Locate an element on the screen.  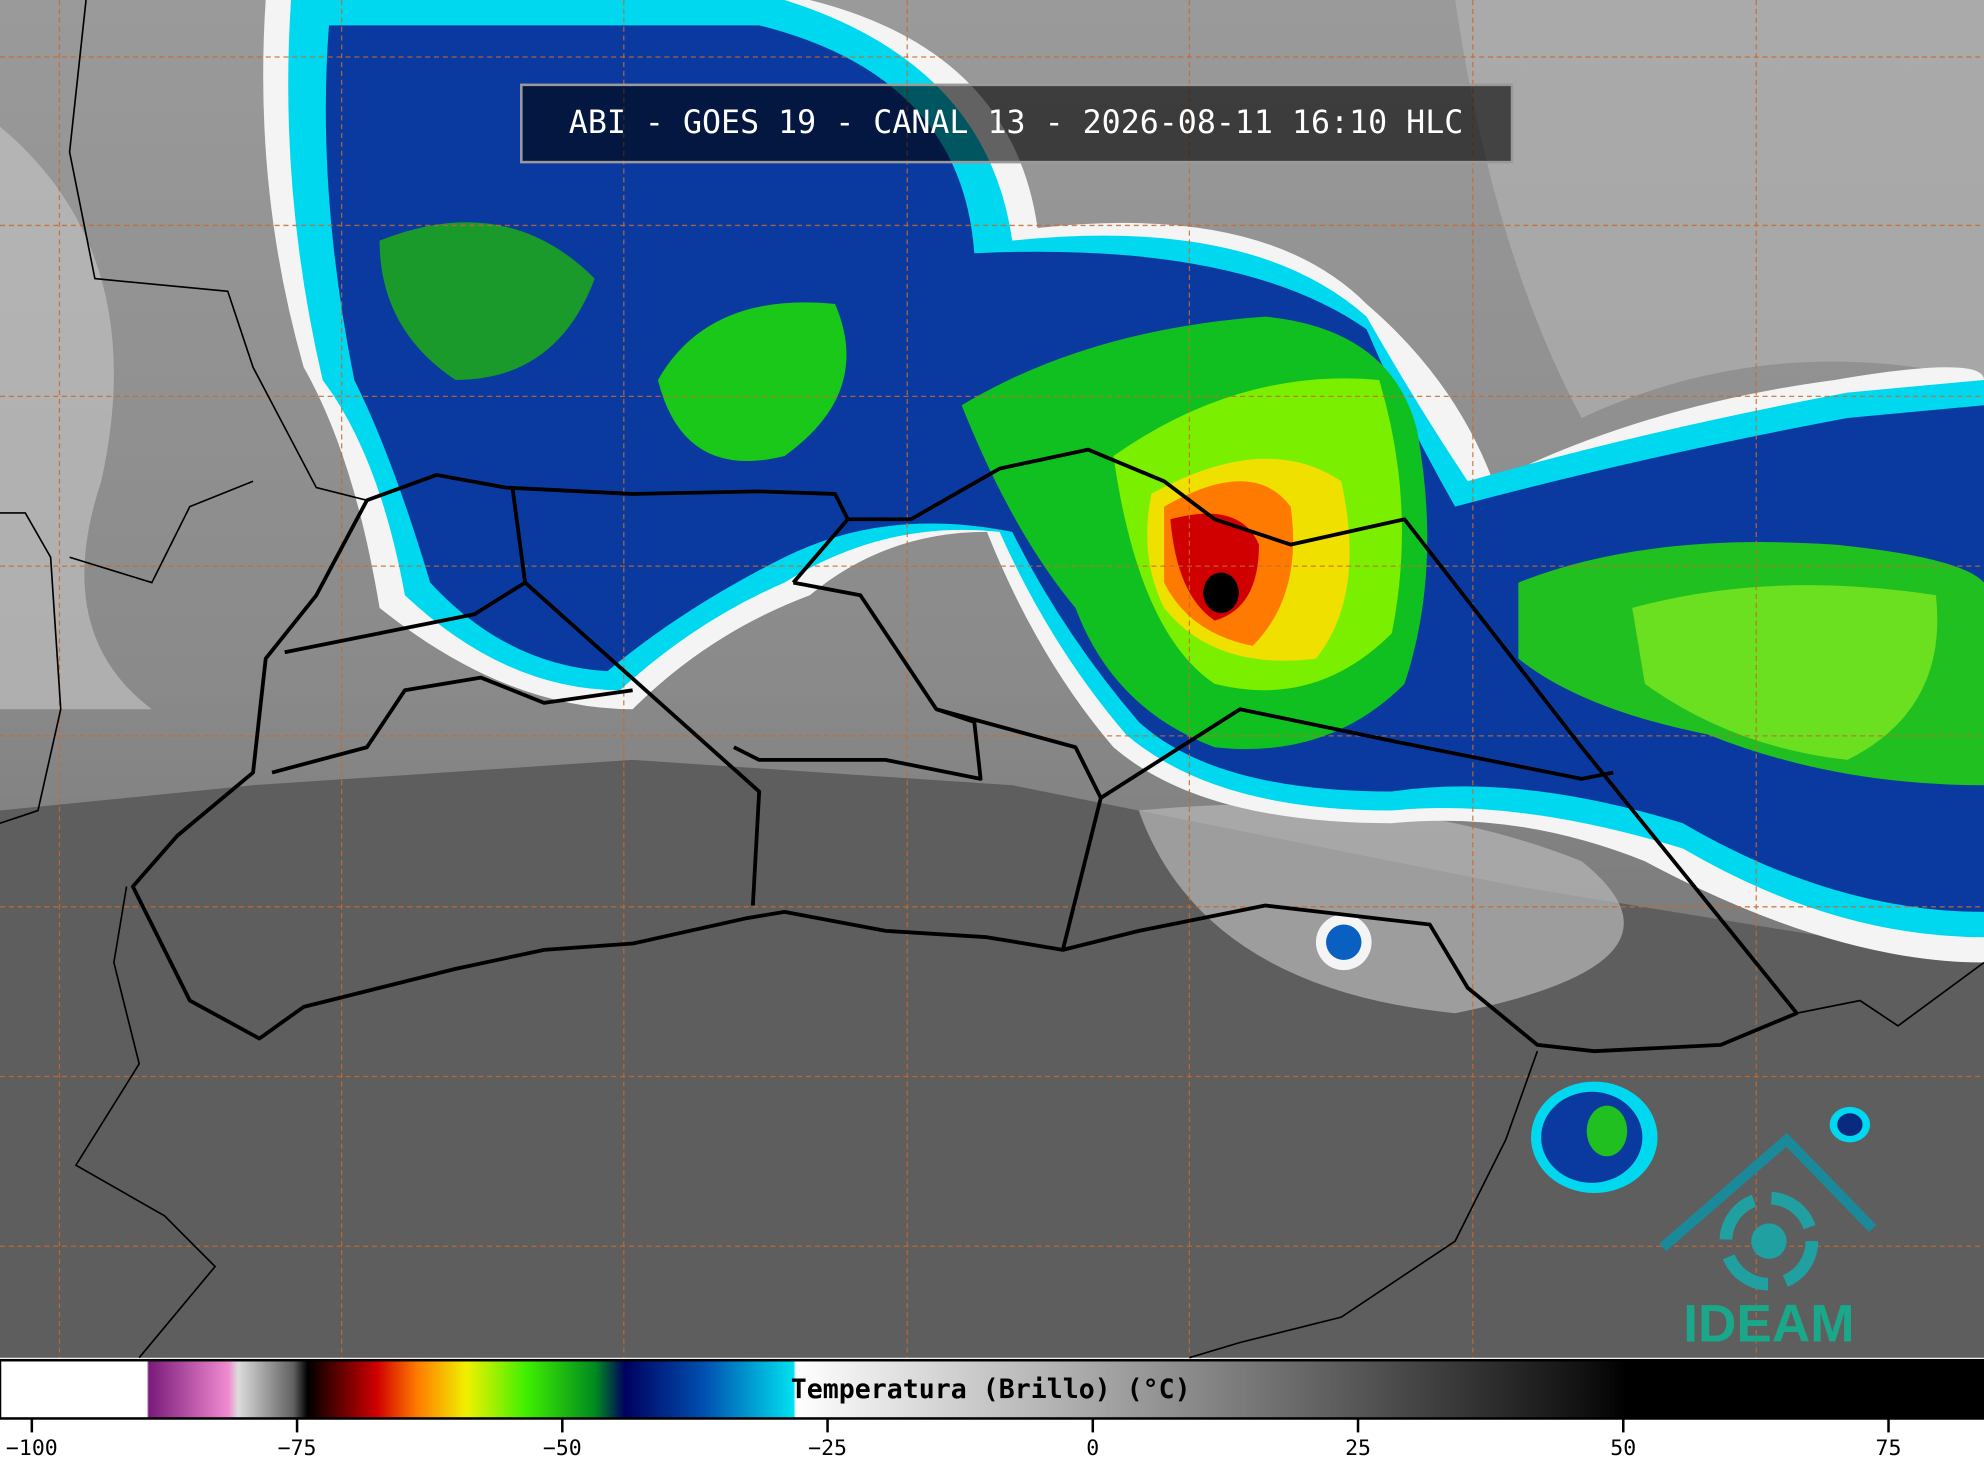
colorbar-label: Temperatura (Brillo) (°C) is located at coordinates (991, 1389).